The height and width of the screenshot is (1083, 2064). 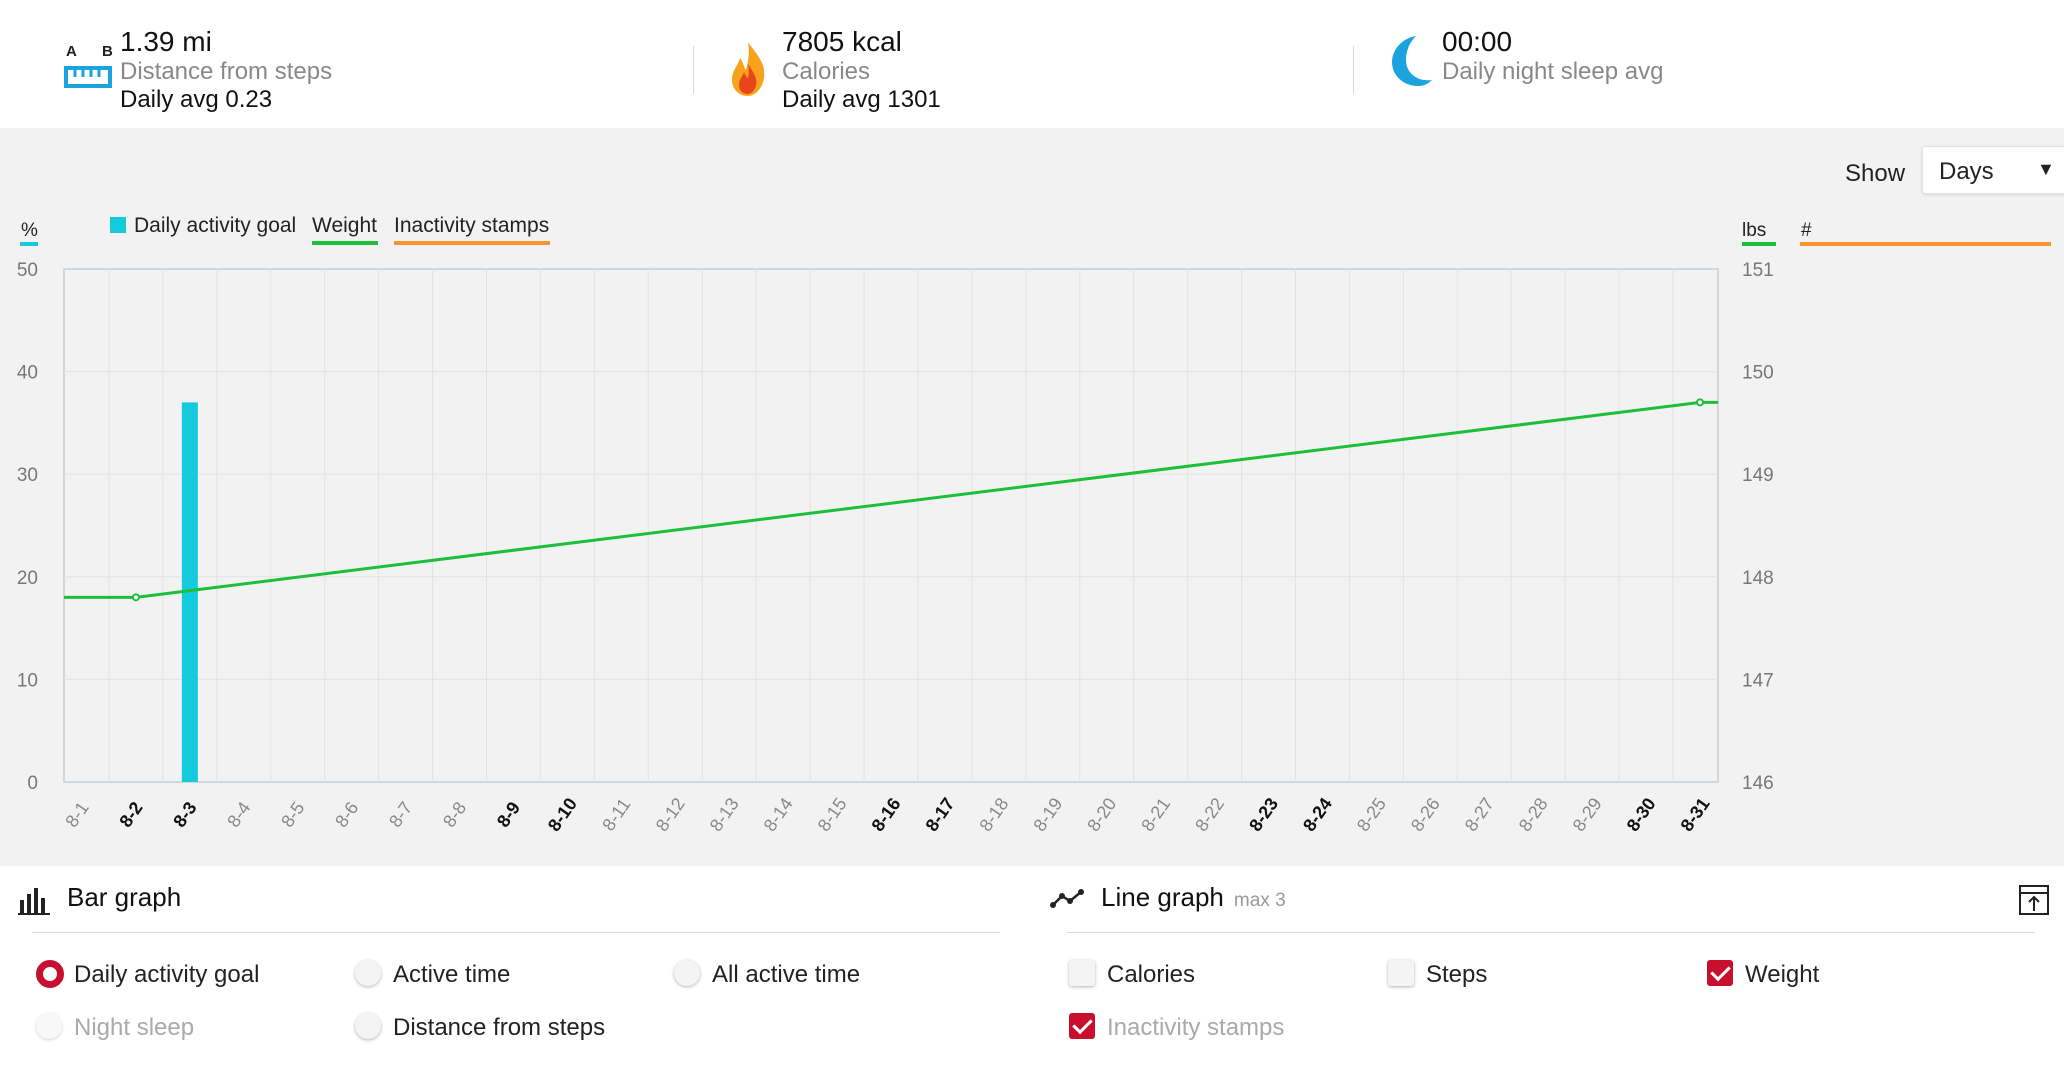 I want to click on line-graph-title-text: Line graph, so click(x=1162, y=897).